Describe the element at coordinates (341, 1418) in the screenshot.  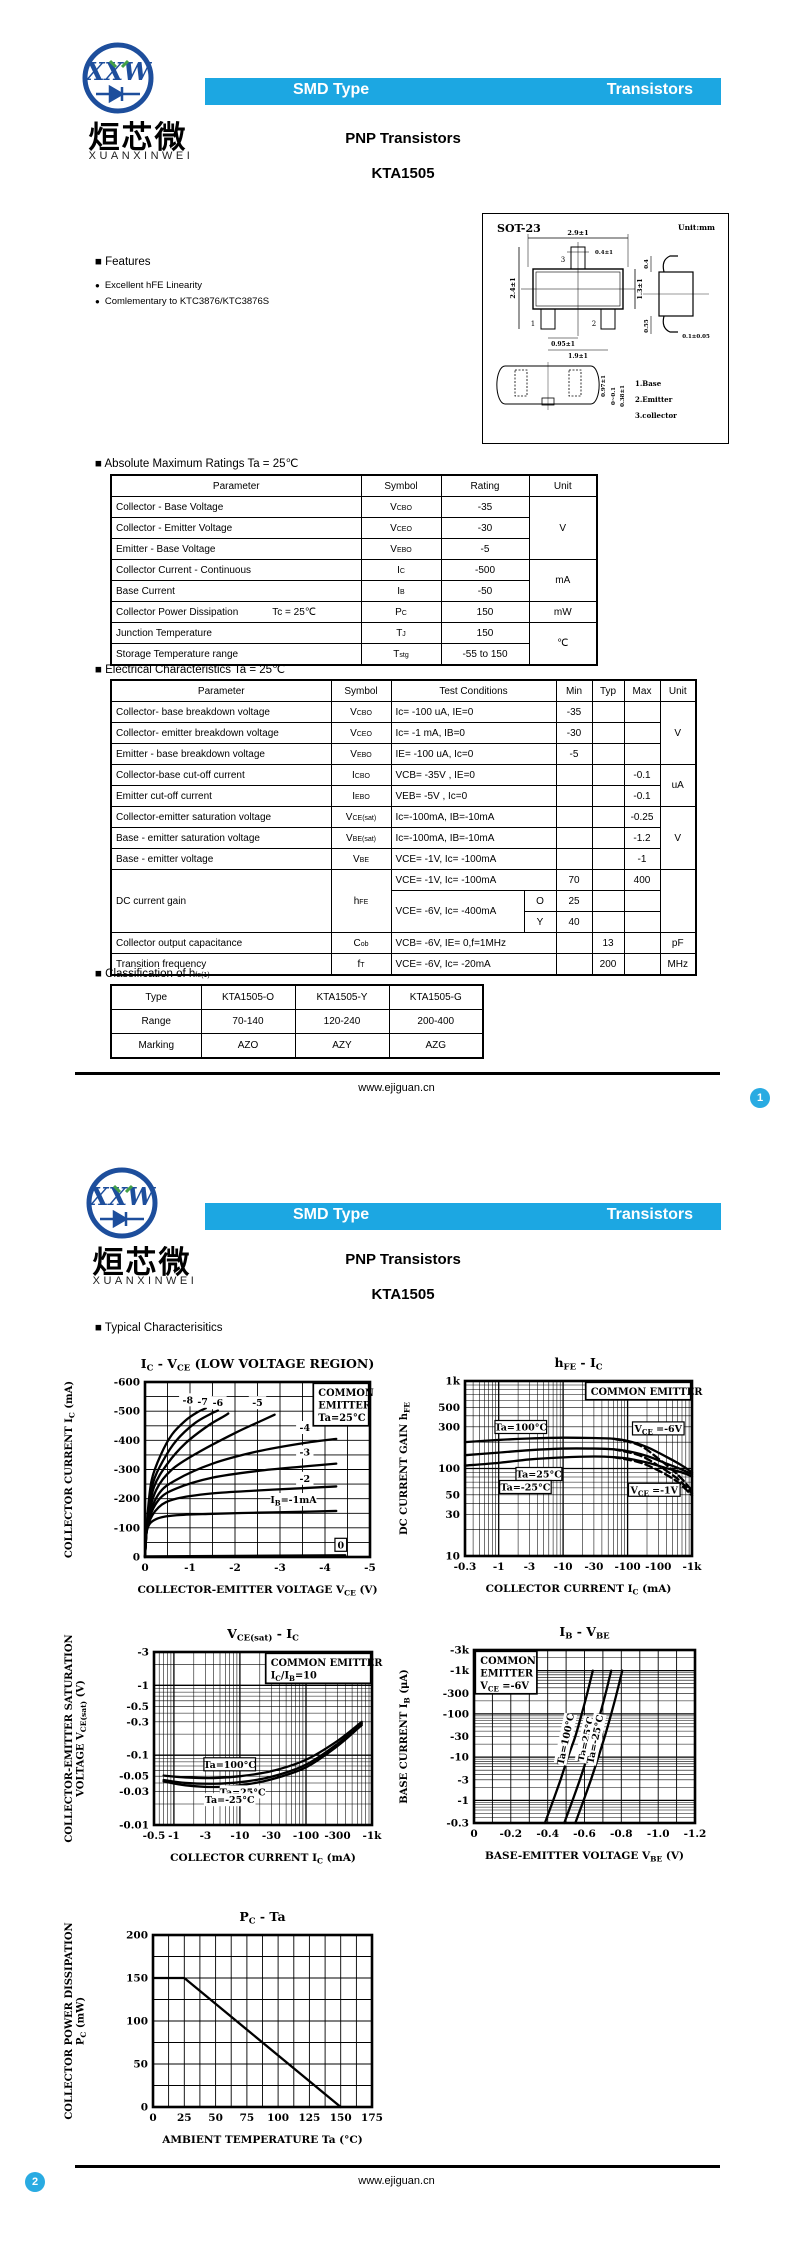
I see `svg-text: Ta=25°C` at that location.